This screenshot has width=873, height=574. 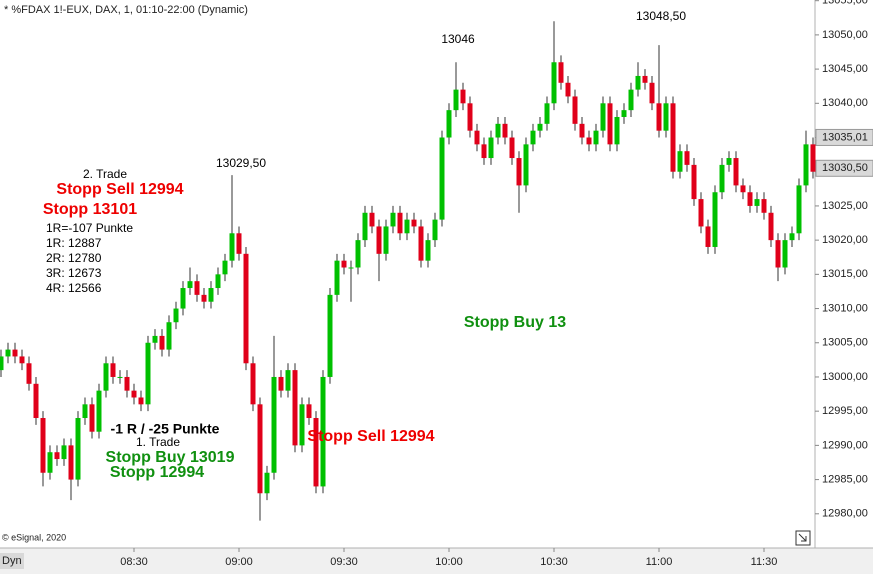 What do you see at coordinates (845, 35) in the screenshot?
I see `y-tick-label: 13050,00` at bounding box center [845, 35].